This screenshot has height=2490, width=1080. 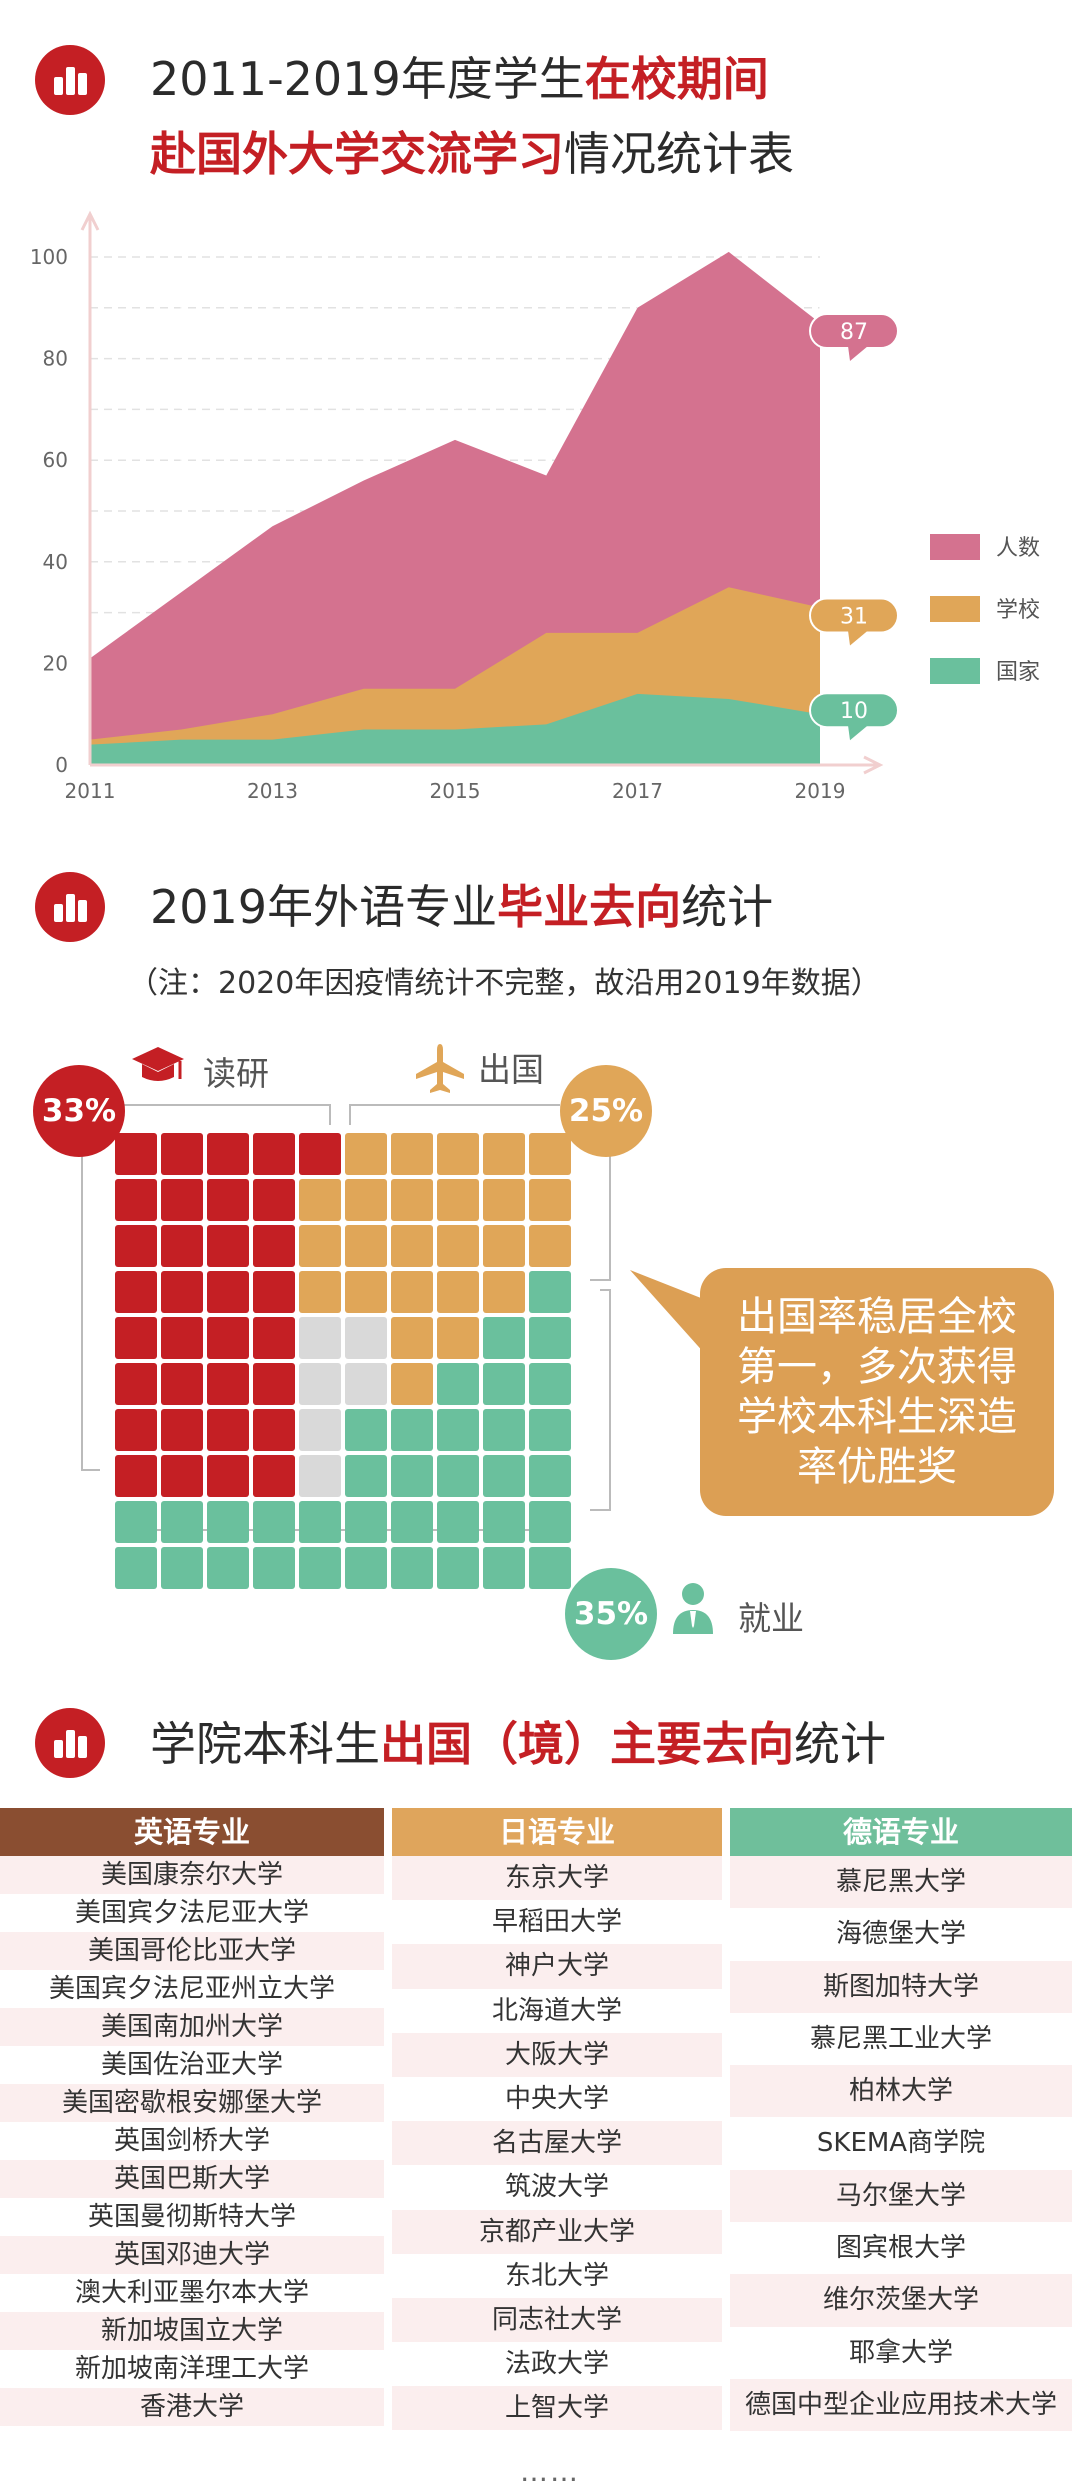 I want to click on destination-item: 柏林大学, so click(x=901, y=2091).